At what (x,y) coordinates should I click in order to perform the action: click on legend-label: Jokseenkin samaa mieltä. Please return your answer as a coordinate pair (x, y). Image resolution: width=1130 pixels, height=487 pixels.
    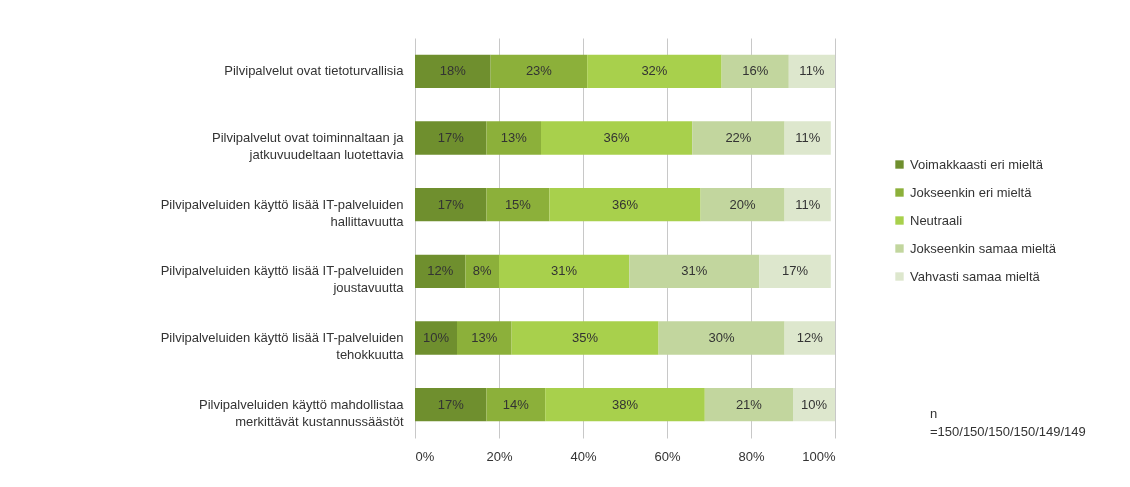
    Looking at the image, I should click on (983, 248).